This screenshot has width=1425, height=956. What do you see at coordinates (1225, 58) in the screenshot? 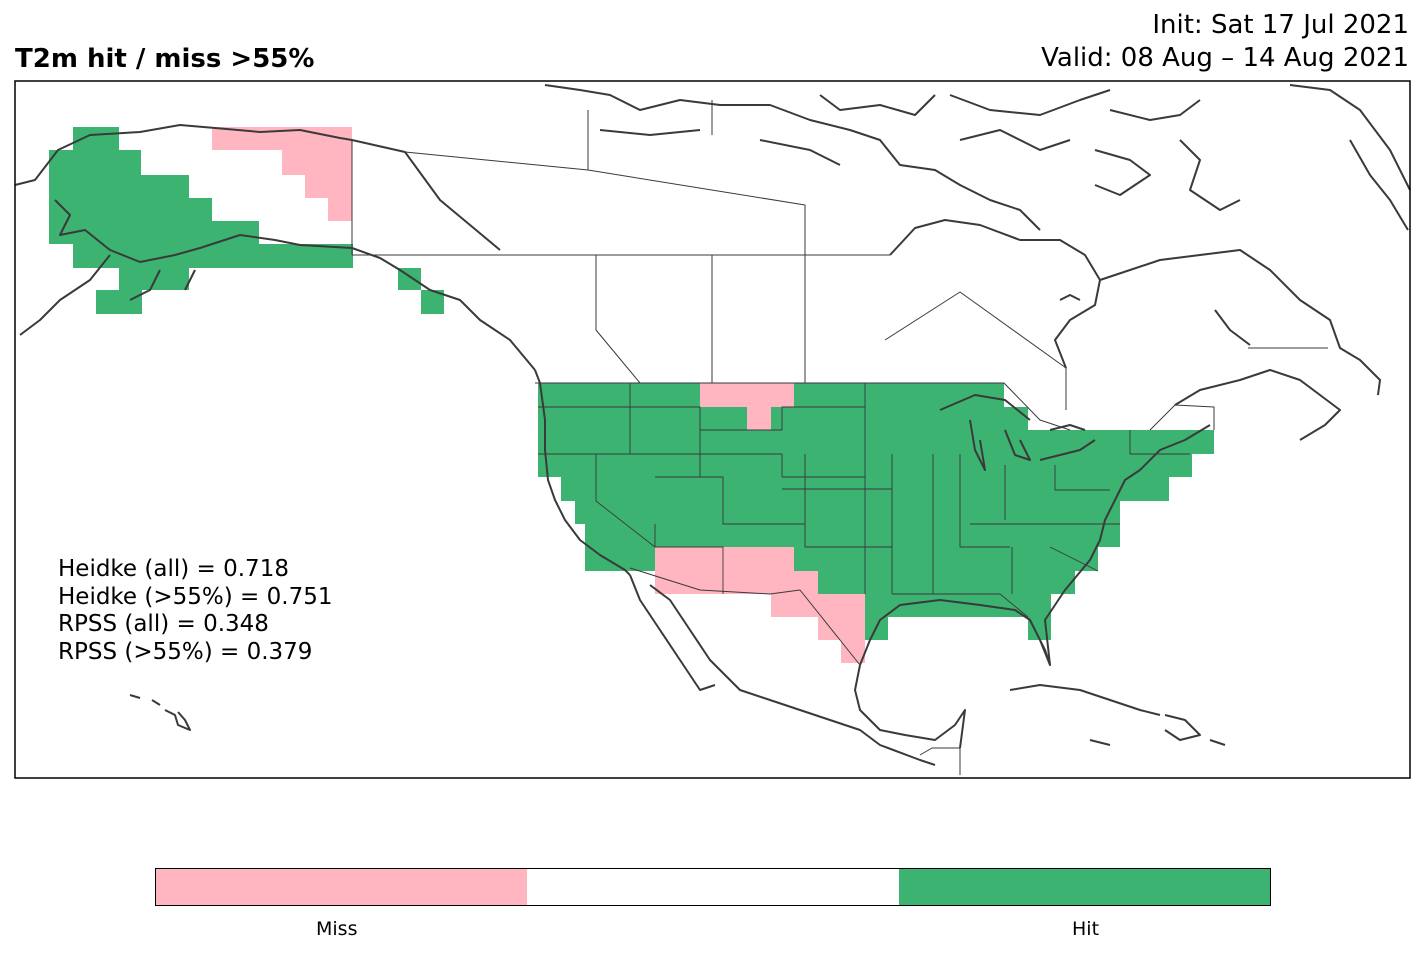
I see `valid-period: Valid: 08 Aug – 14 Aug 2021` at bounding box center [1225, 58].